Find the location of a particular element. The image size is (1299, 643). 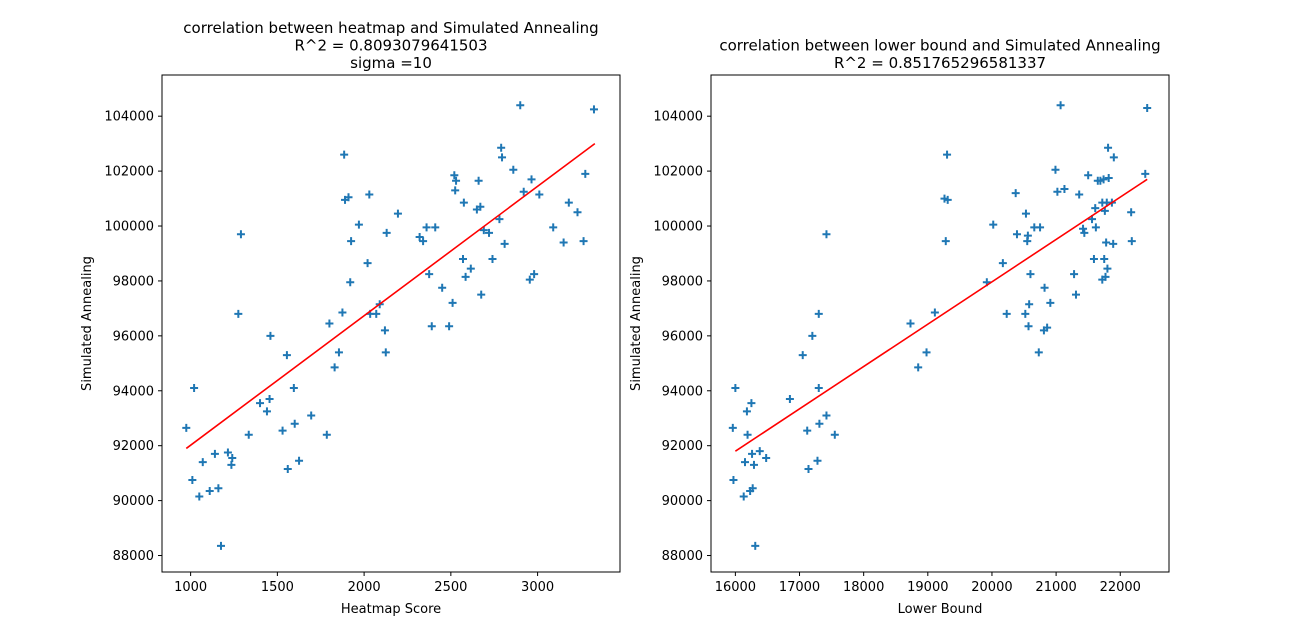

y-tick-label: 90000 is located at coordinates (682, 501).